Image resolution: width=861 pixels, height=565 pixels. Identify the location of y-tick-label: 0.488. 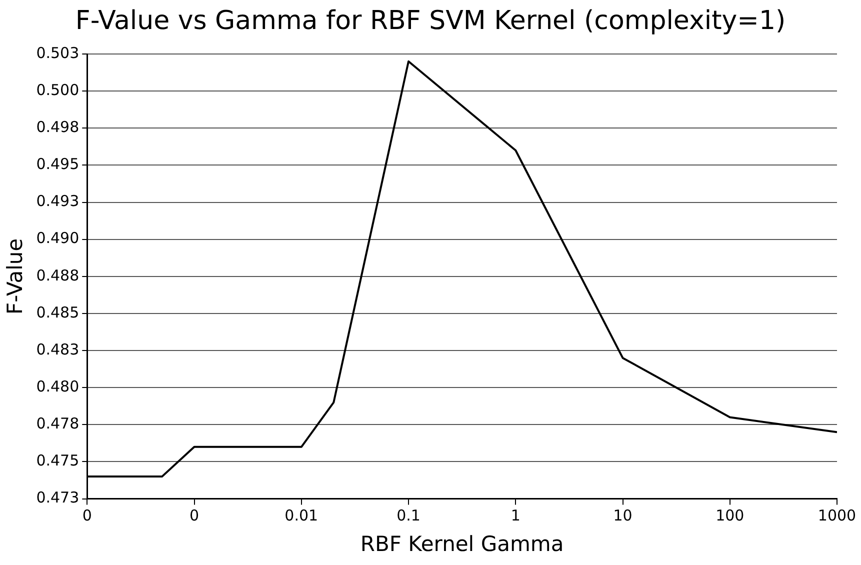
(58, 275).